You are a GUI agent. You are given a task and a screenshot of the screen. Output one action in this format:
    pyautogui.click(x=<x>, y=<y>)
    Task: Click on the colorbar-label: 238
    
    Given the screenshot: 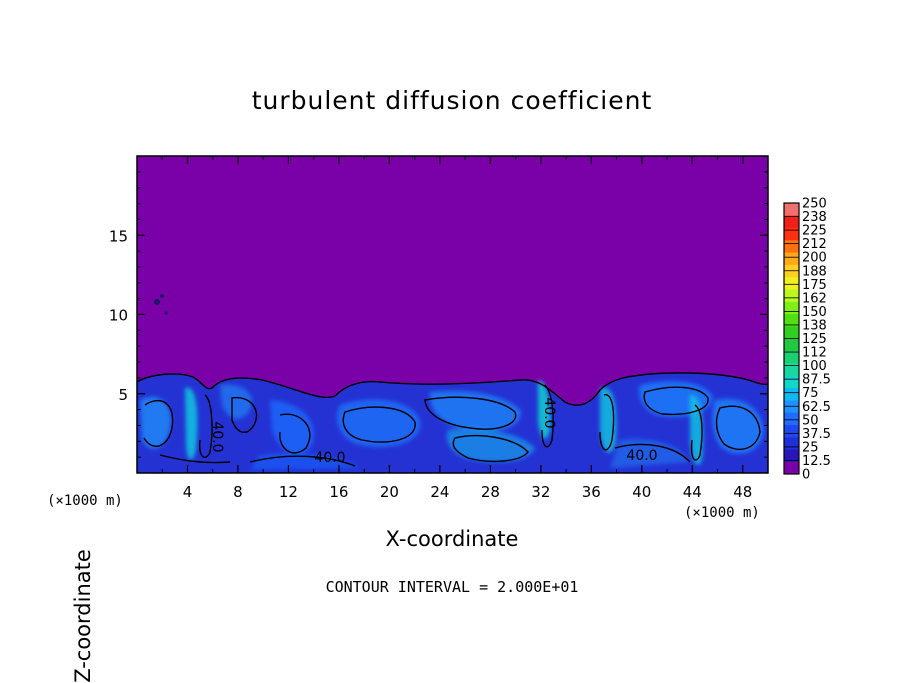 What is the action you would take?
    pyautogui.click(x=814, y=217)
    